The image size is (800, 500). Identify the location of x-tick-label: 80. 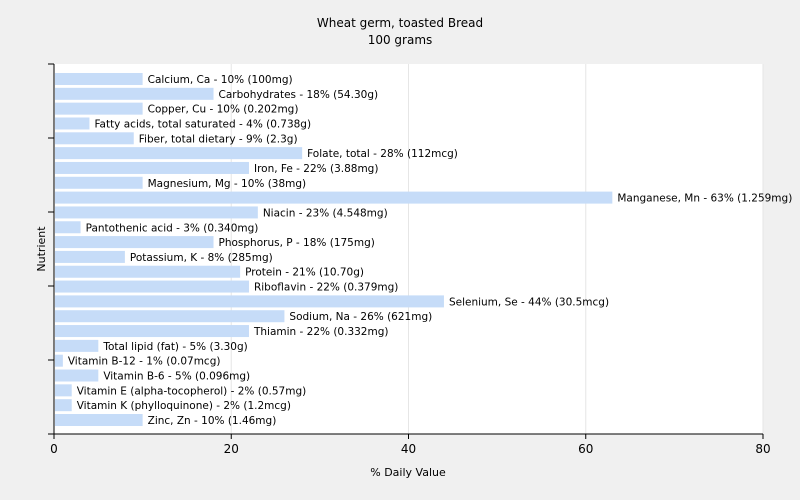
(762, 449).